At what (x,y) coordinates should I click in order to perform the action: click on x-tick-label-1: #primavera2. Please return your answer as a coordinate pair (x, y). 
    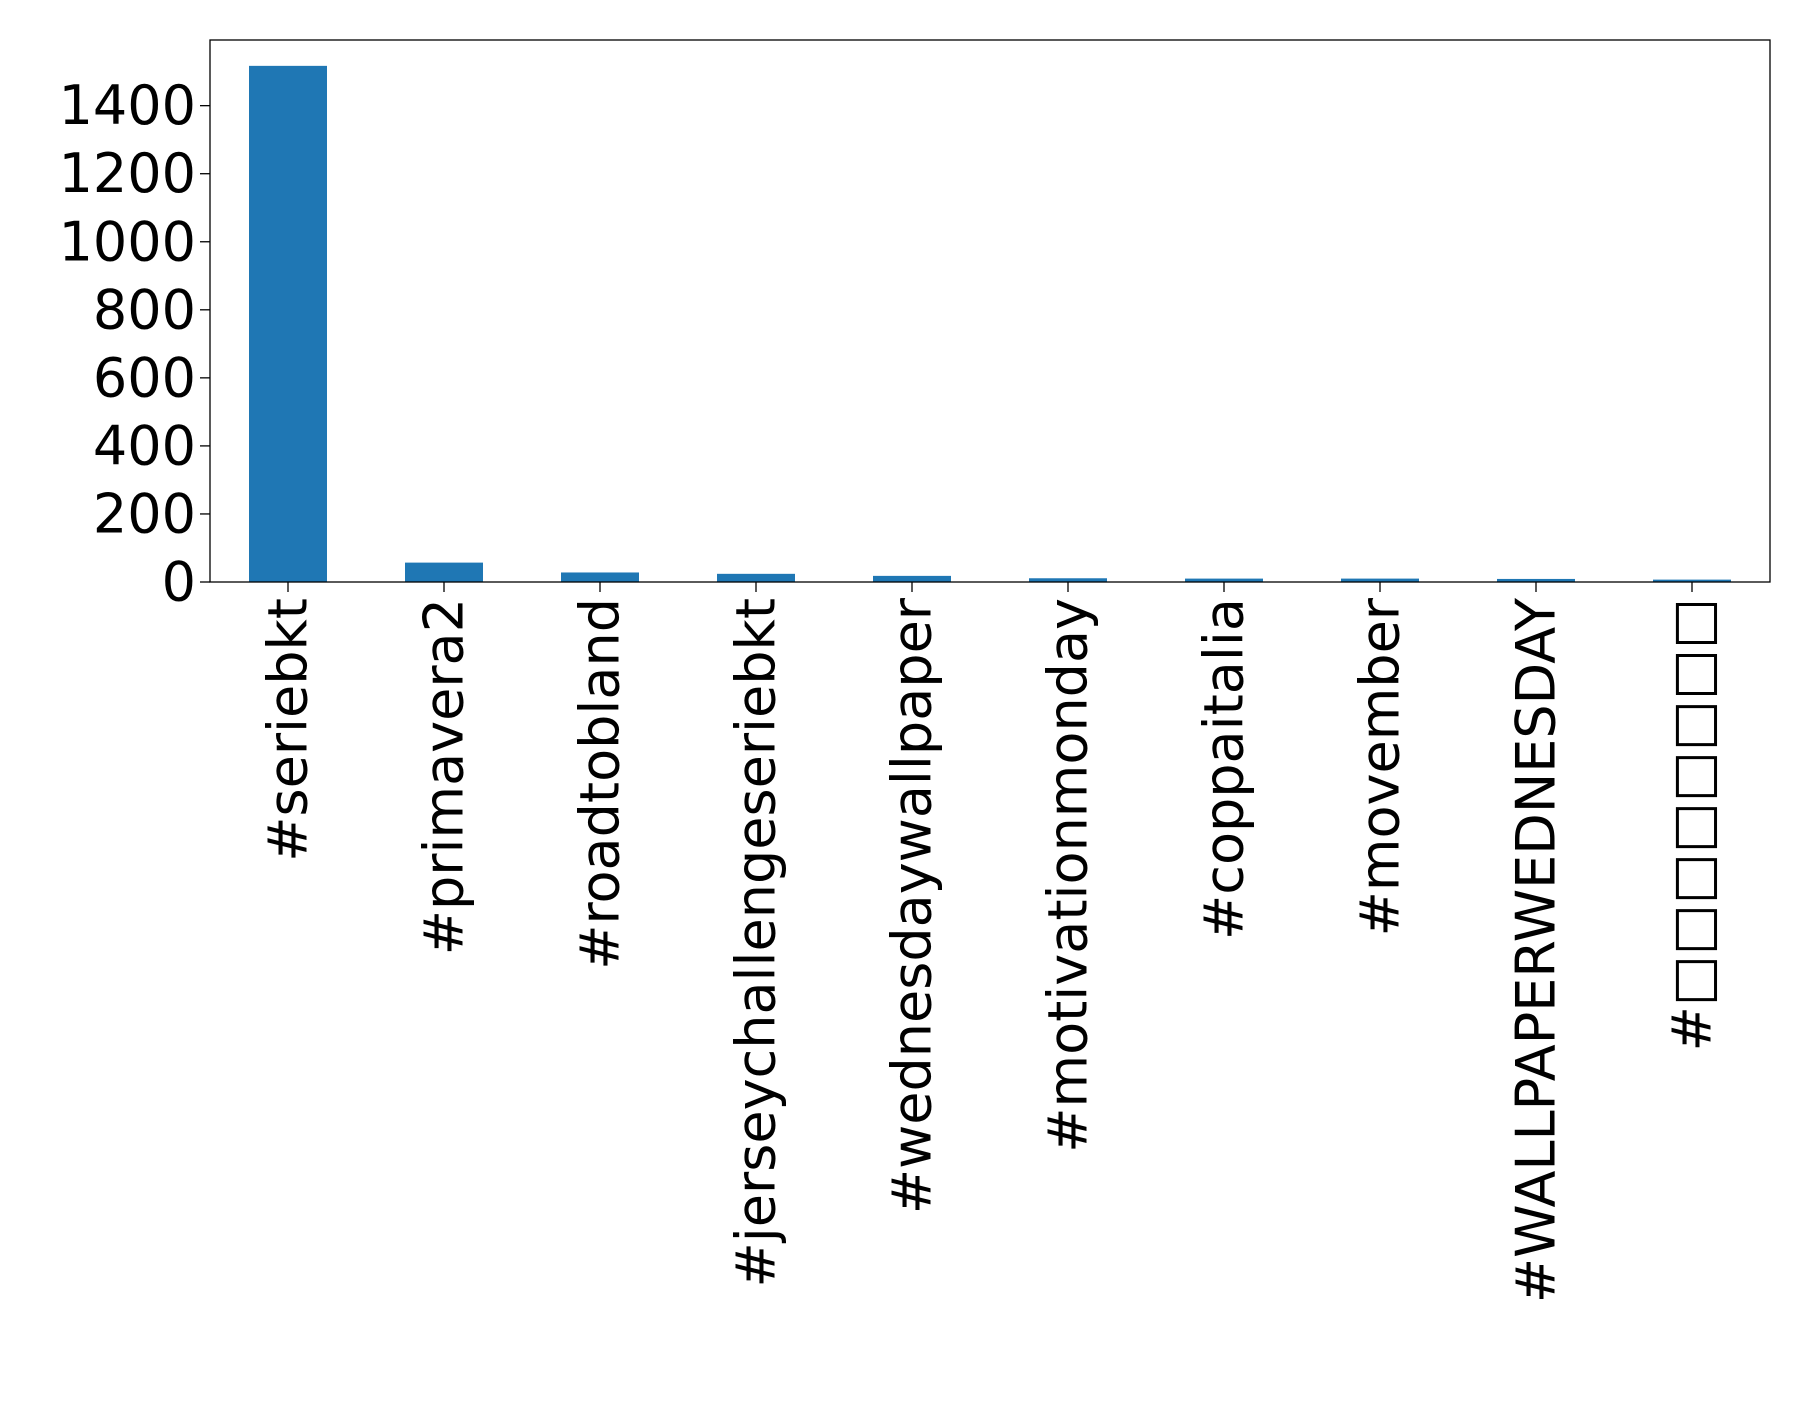
    Looking at the image, I should click on (444, 776).